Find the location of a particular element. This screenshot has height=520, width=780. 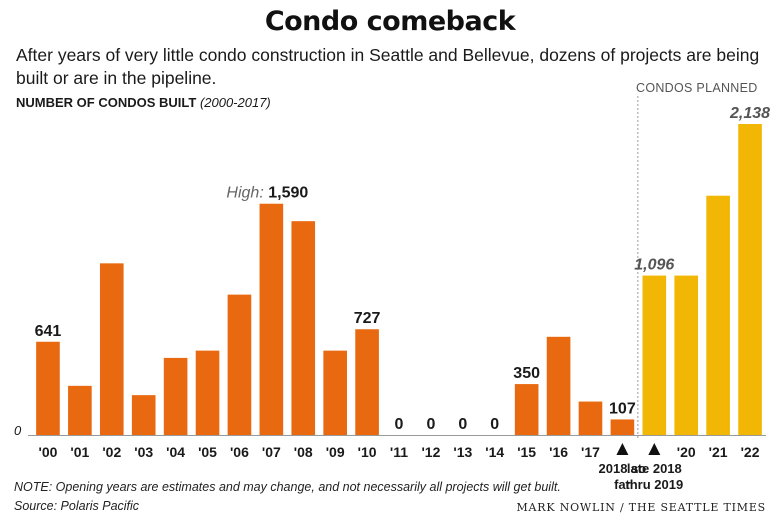

marker-arrow-2018-so-far is located at coordinates (622, 449).